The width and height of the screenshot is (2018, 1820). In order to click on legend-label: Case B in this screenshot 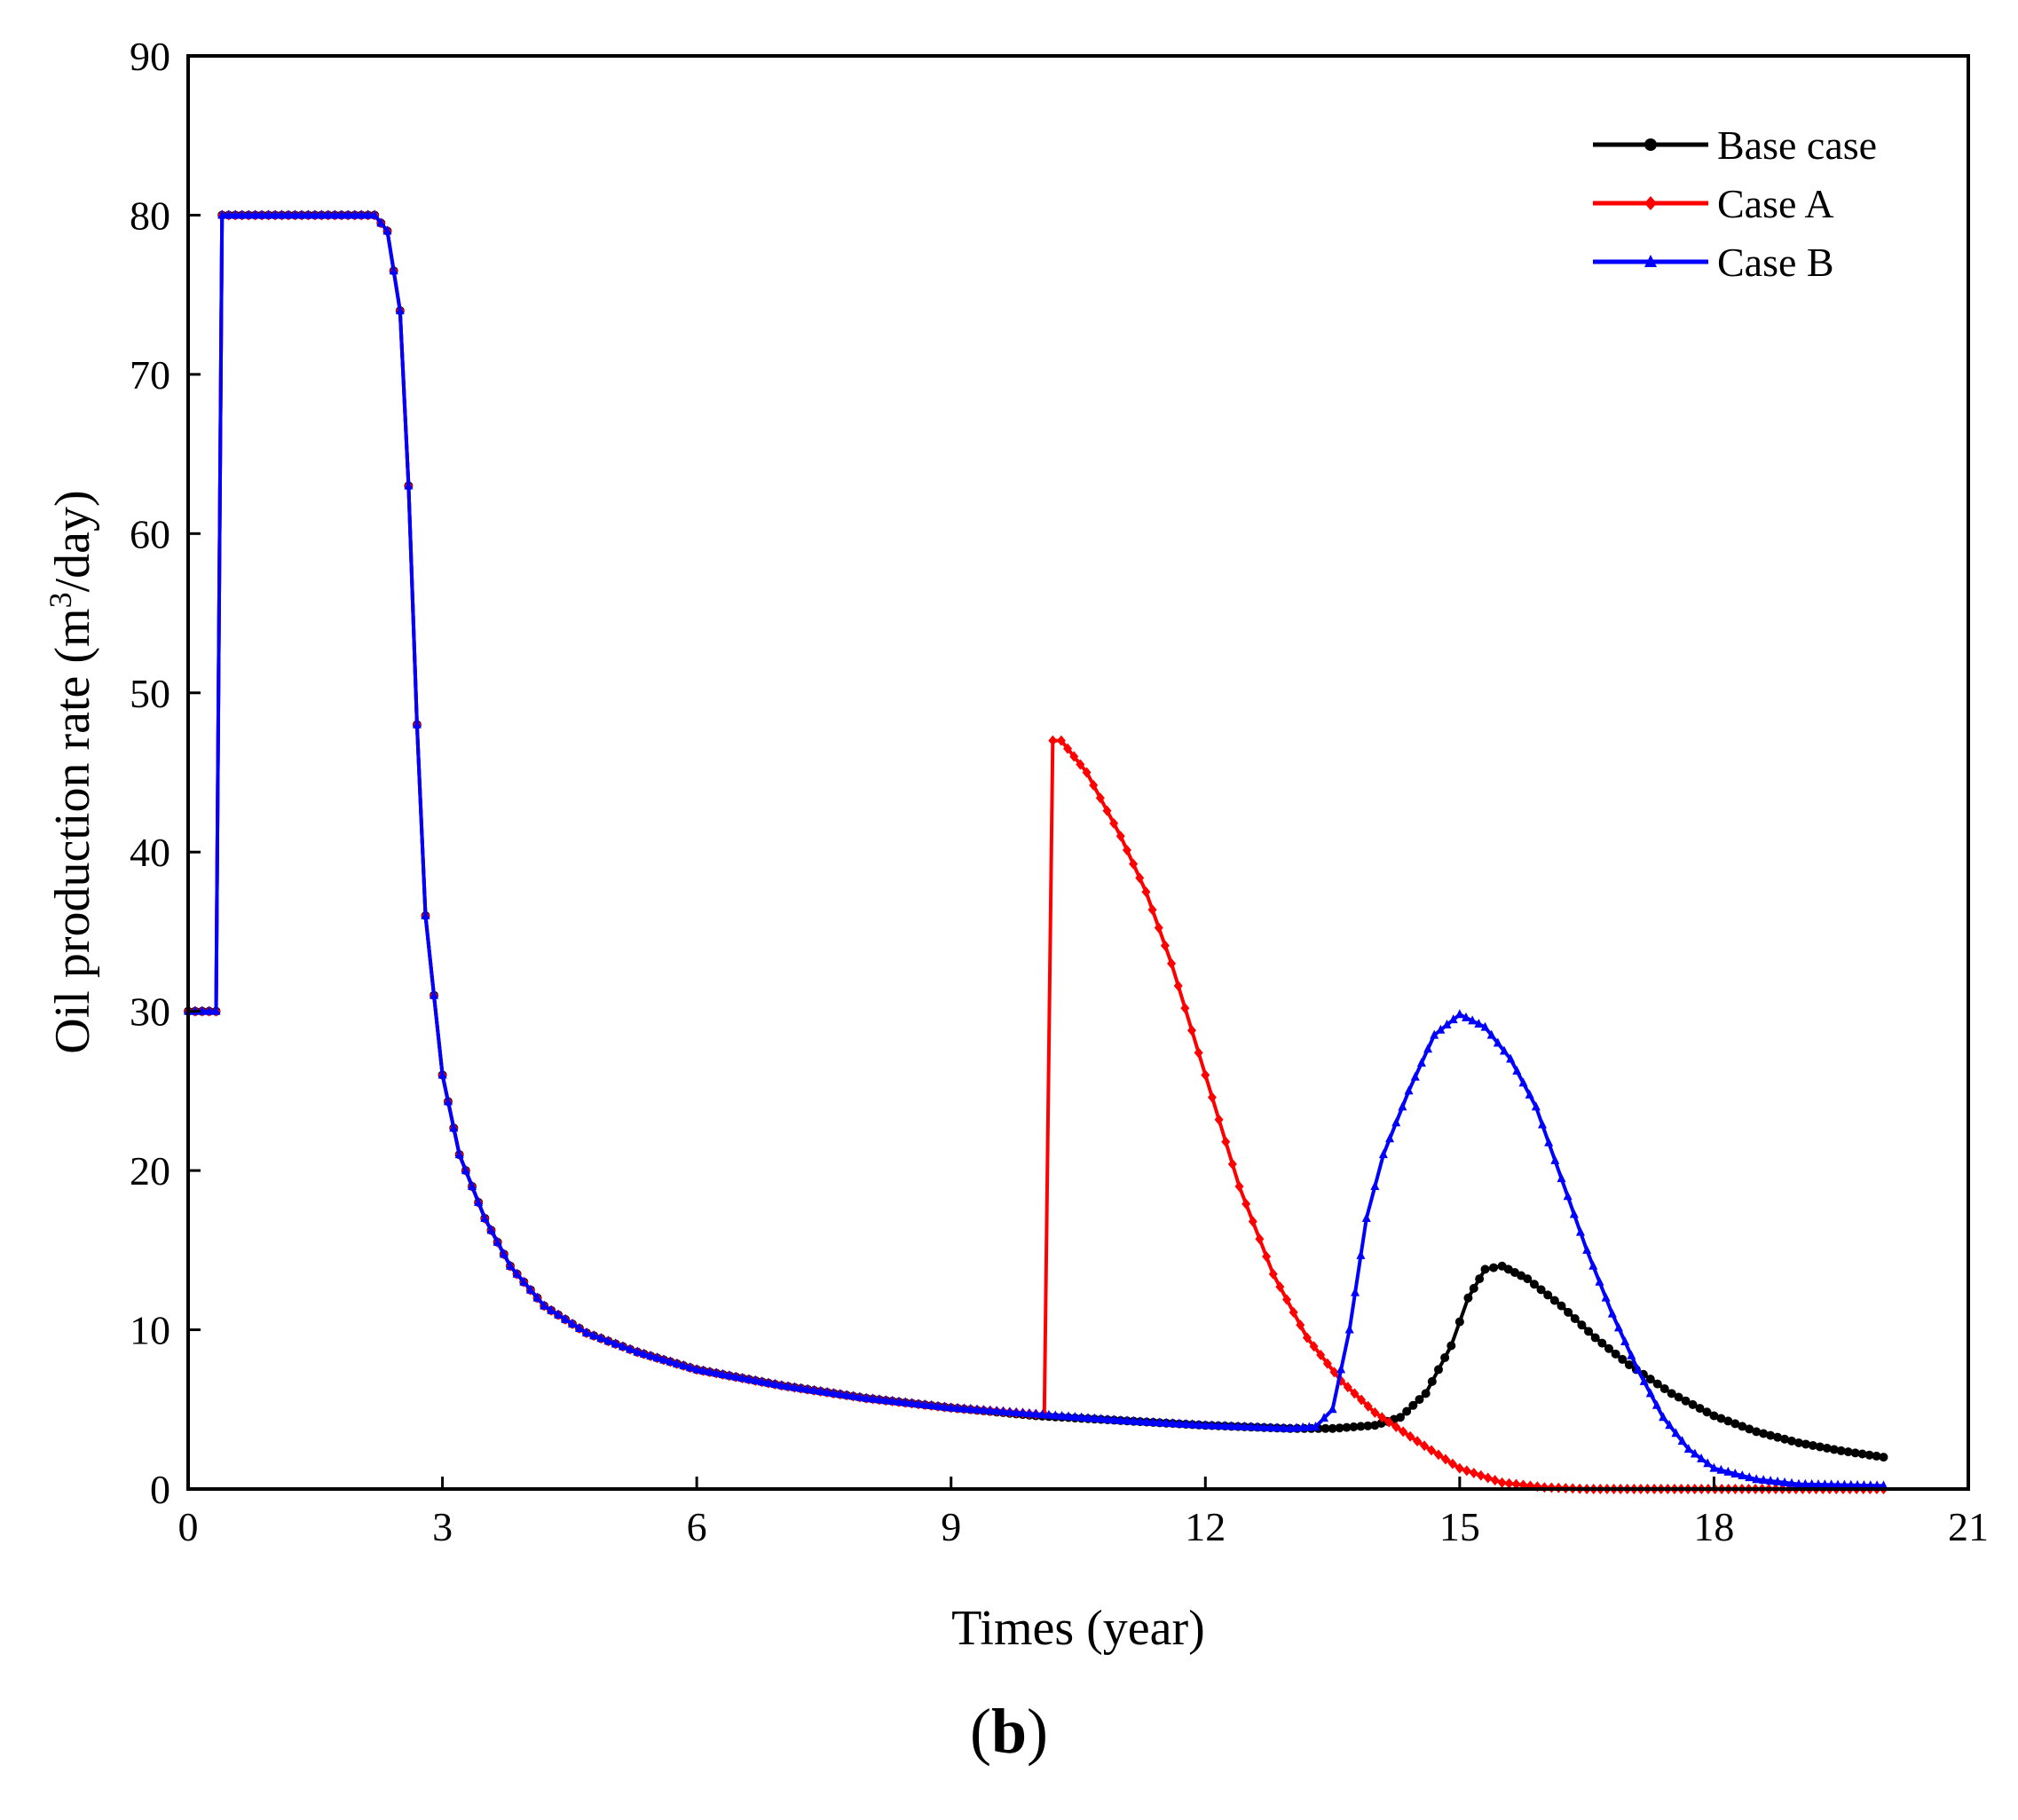, I will do `click(1775, 262)`.